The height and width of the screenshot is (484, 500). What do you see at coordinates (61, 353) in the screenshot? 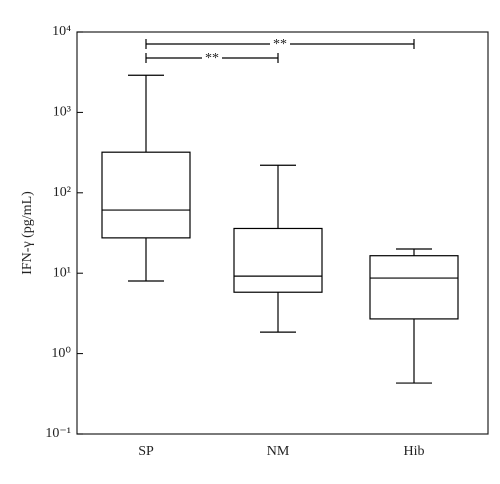
I see `y-tick-label: 10⁰` at bounding box center [61, 353].